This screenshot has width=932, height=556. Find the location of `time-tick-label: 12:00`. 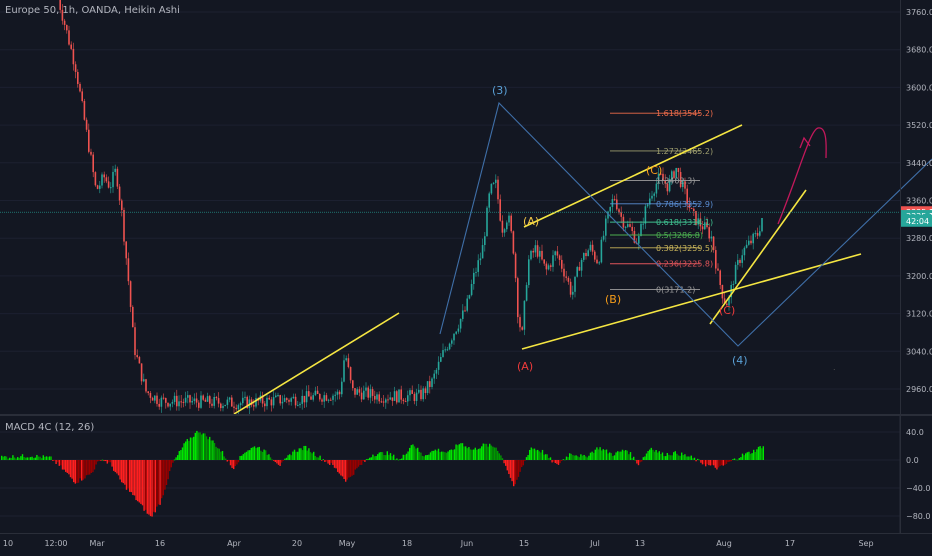

time-tick-label: 12:00 is located at coordinates (55, 543).